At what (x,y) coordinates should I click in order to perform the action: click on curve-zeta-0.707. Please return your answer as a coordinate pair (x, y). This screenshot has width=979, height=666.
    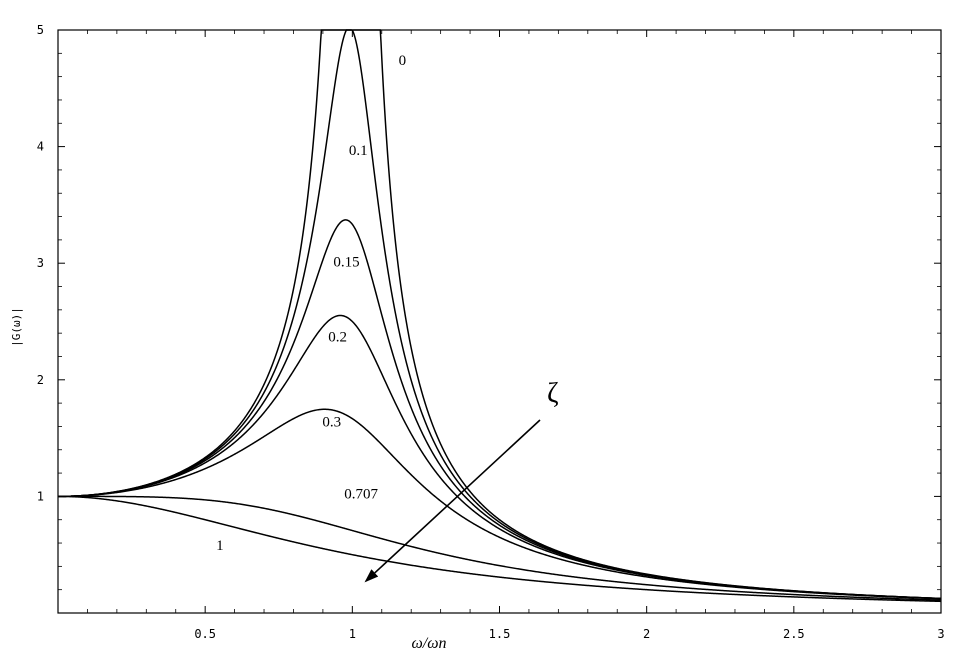
    Looking at the image, I should click on (500, 548).